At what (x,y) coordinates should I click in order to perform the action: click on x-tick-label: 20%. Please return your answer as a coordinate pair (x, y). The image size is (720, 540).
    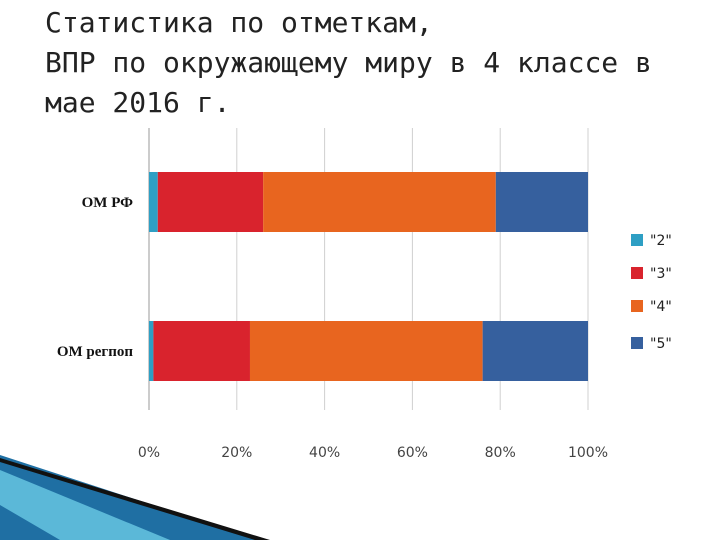
    Looking at the image, I should click on (236, 453).